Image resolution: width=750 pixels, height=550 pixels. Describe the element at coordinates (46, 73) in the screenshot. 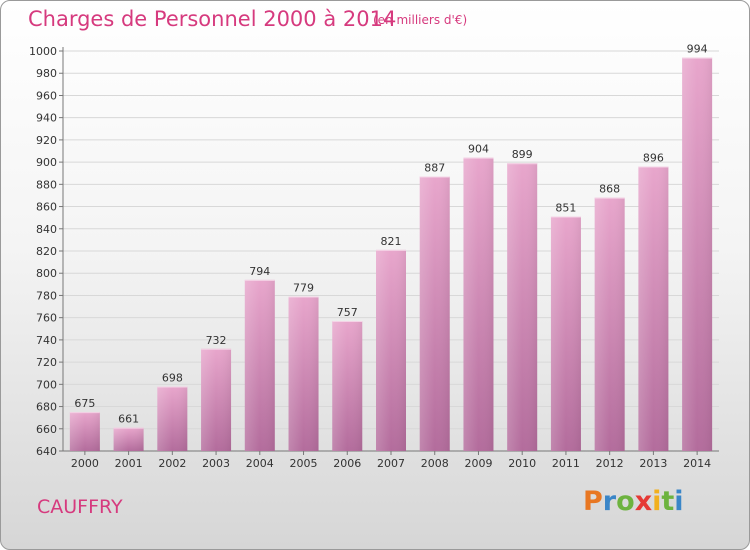

I see `y-tick-label: 980` at that location.